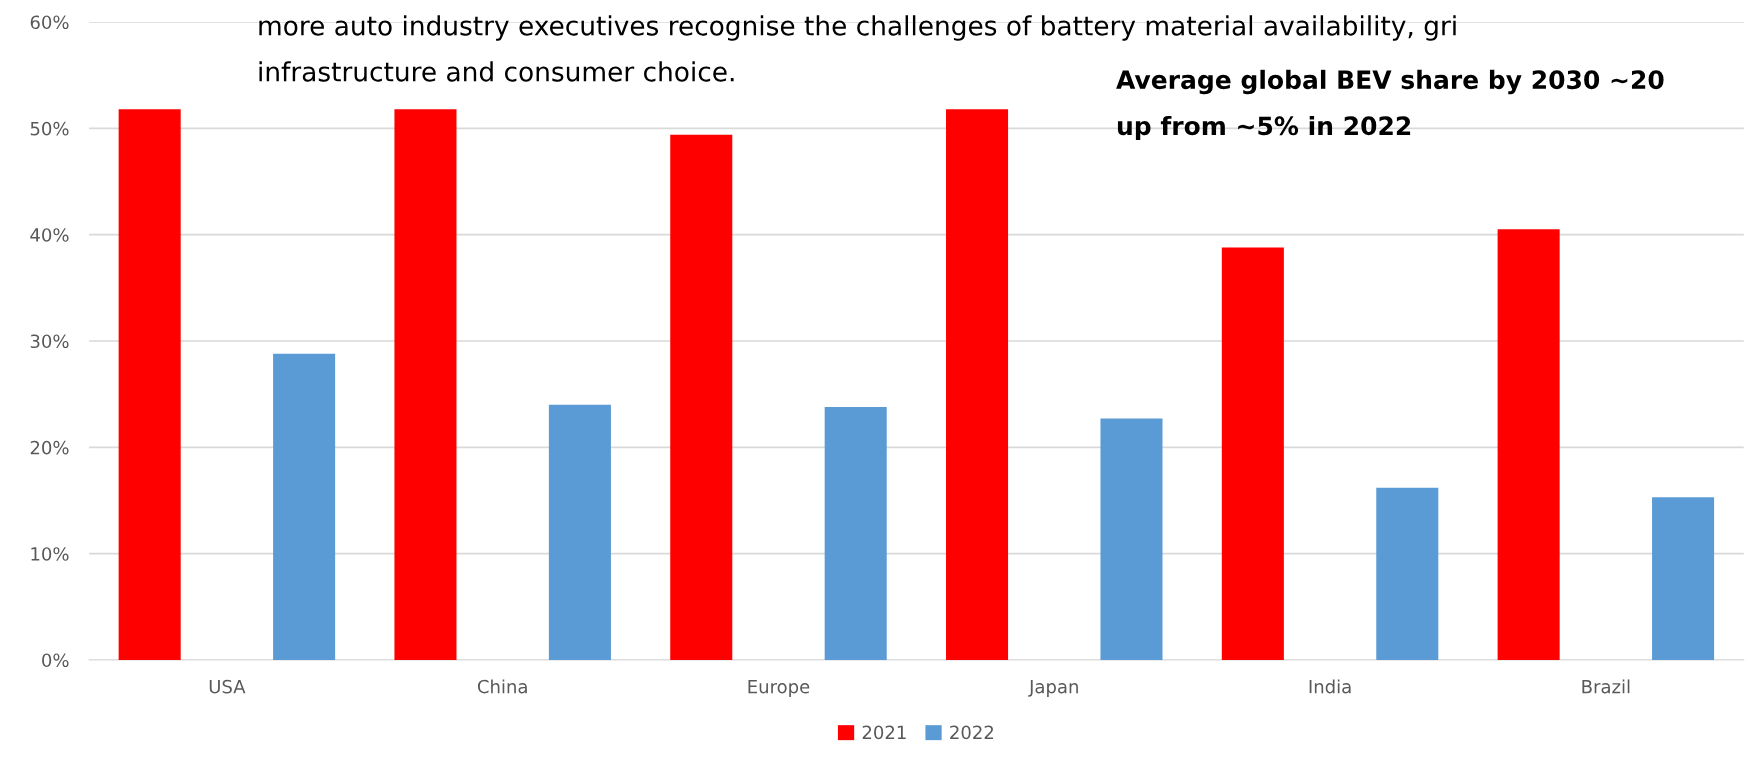  Describe the element at coordinates (1053, 688) in the screenshot. I see `x-tick-label: Japan` at that location.